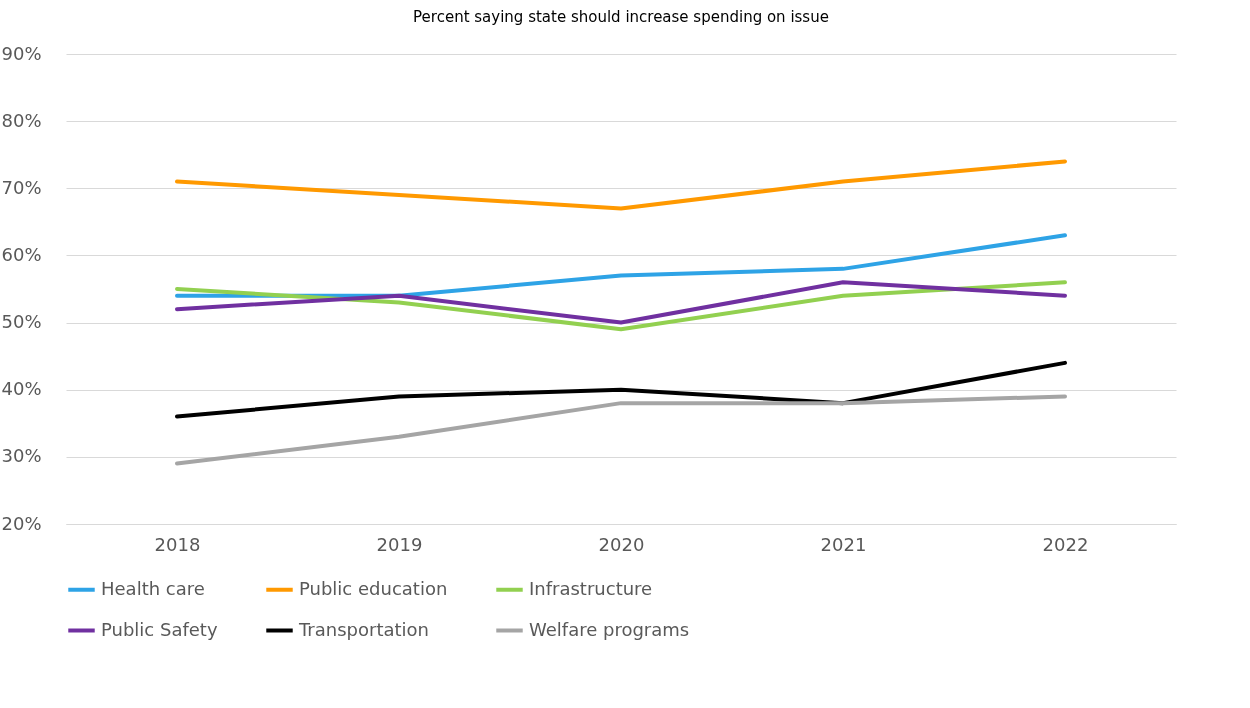  I want to click on y-tick-label: 60%, so click(21, 254).